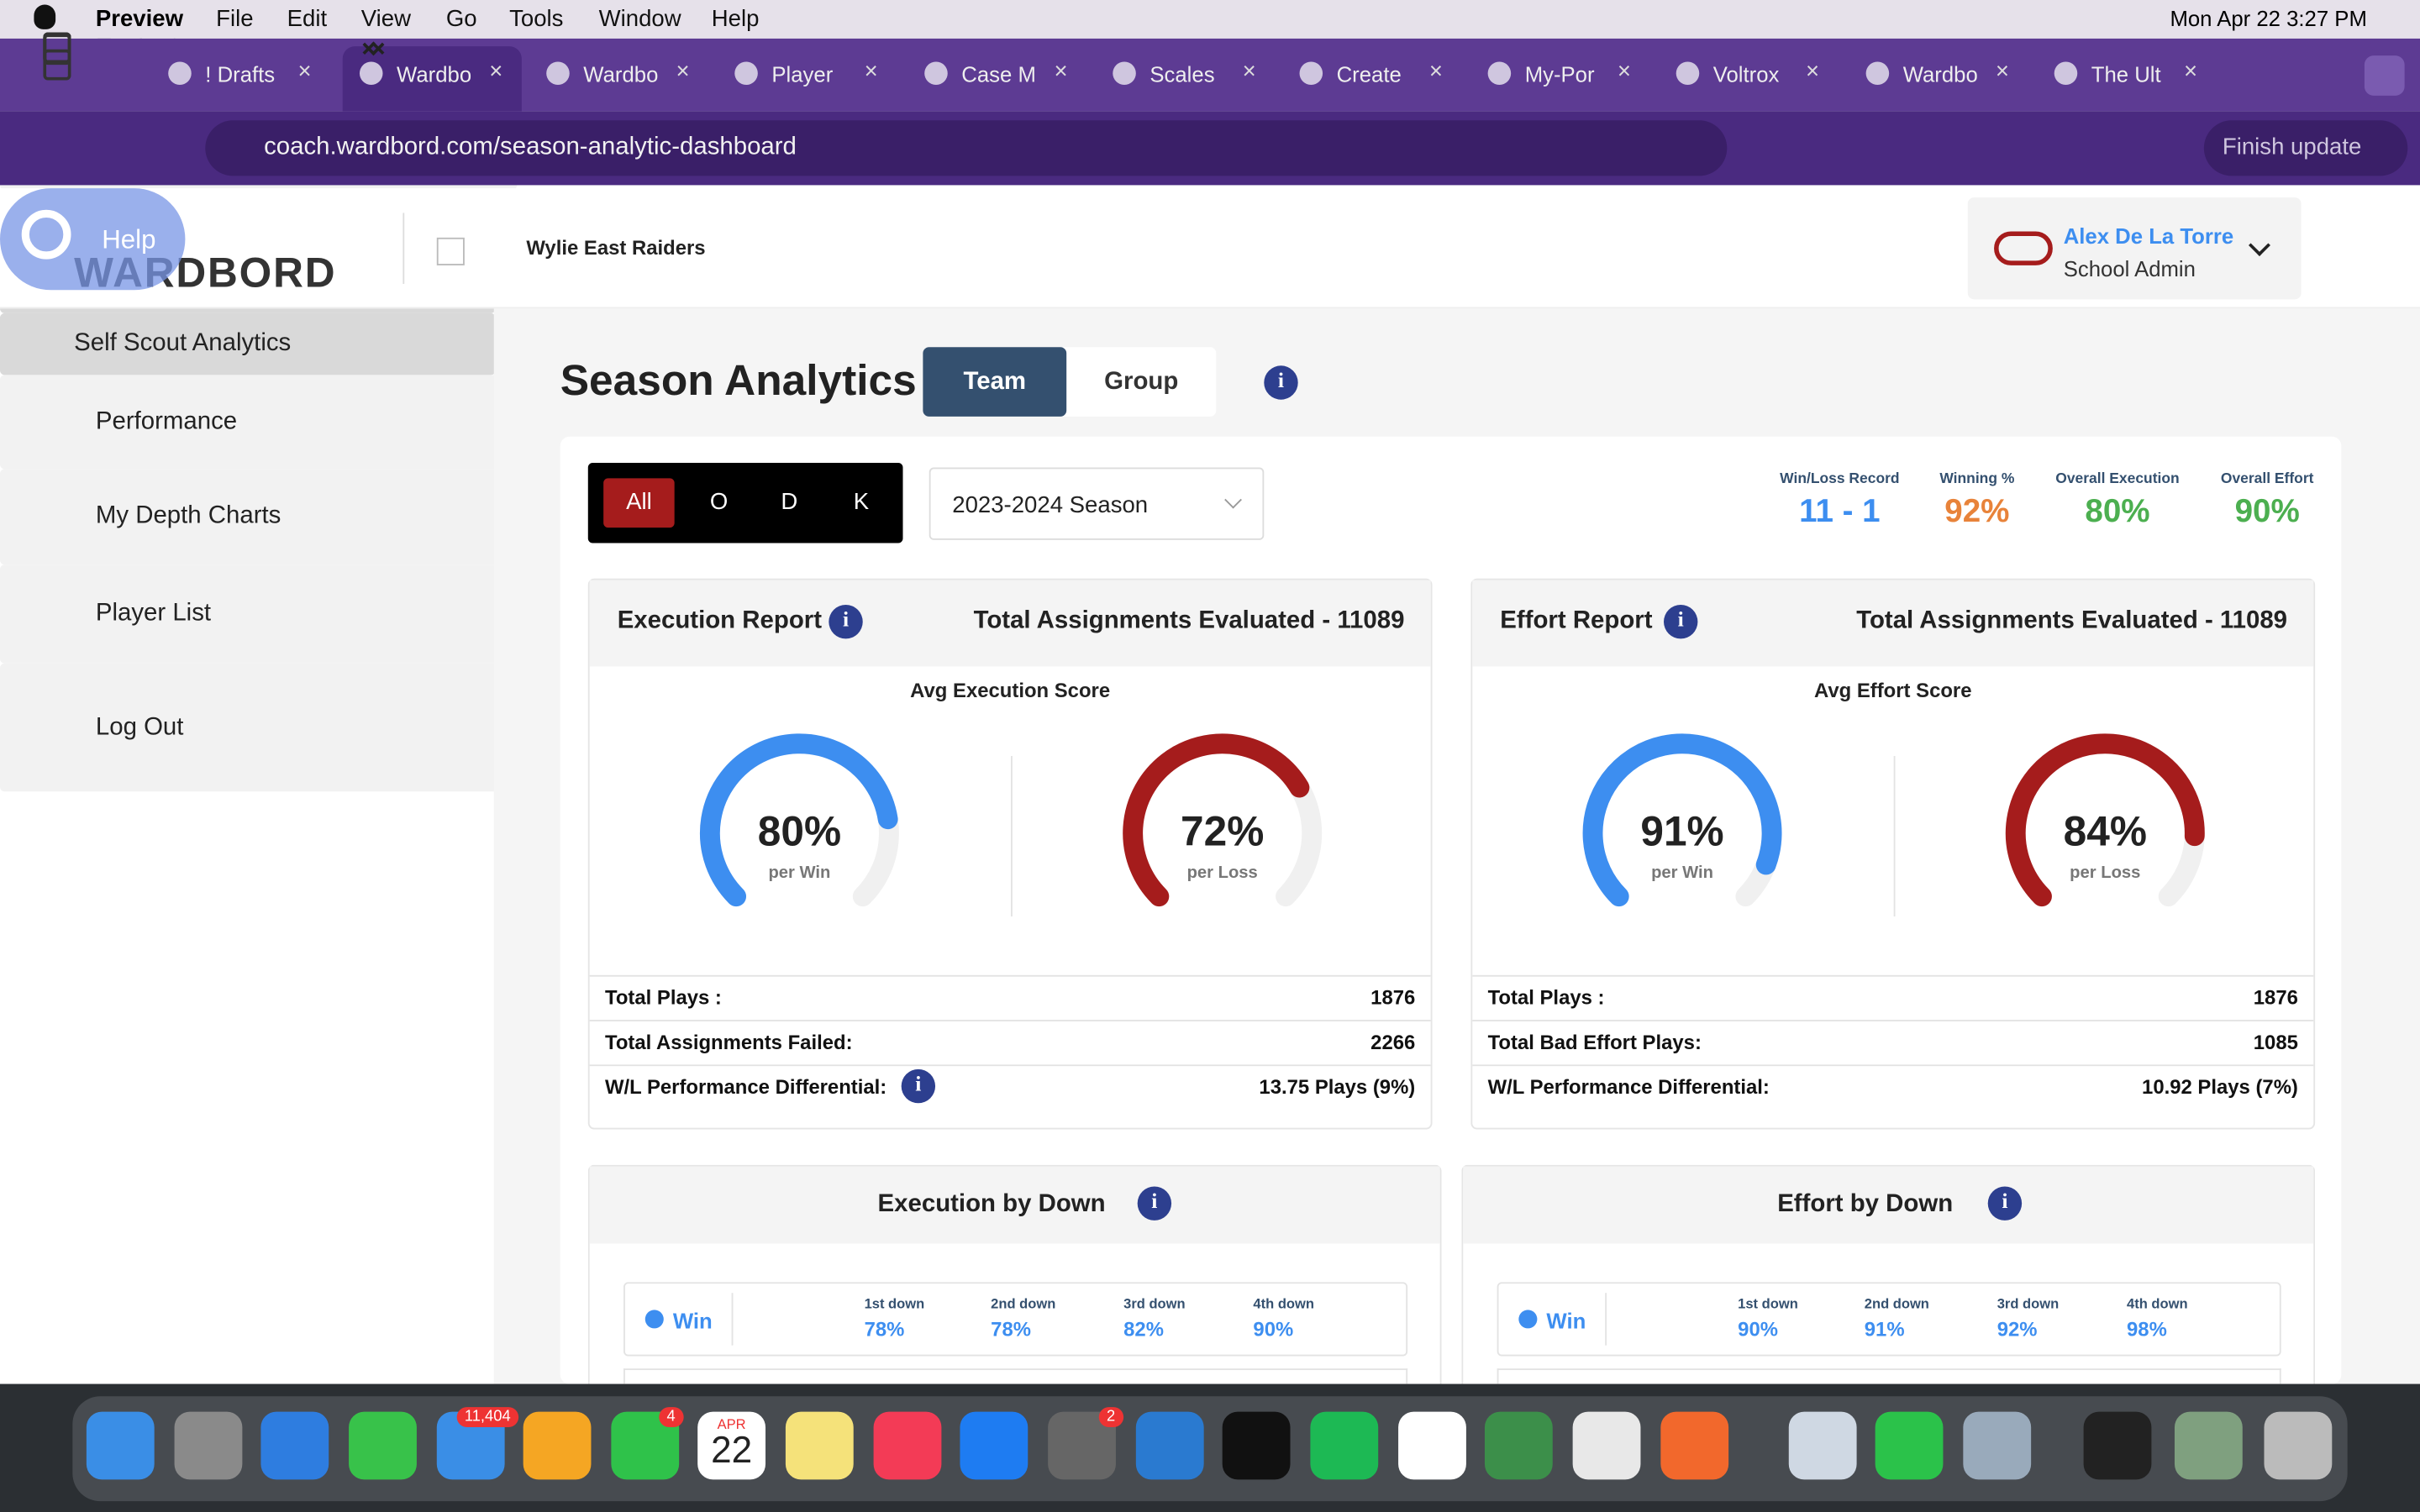  I want to click on help-button: Help, so click(93, 239).